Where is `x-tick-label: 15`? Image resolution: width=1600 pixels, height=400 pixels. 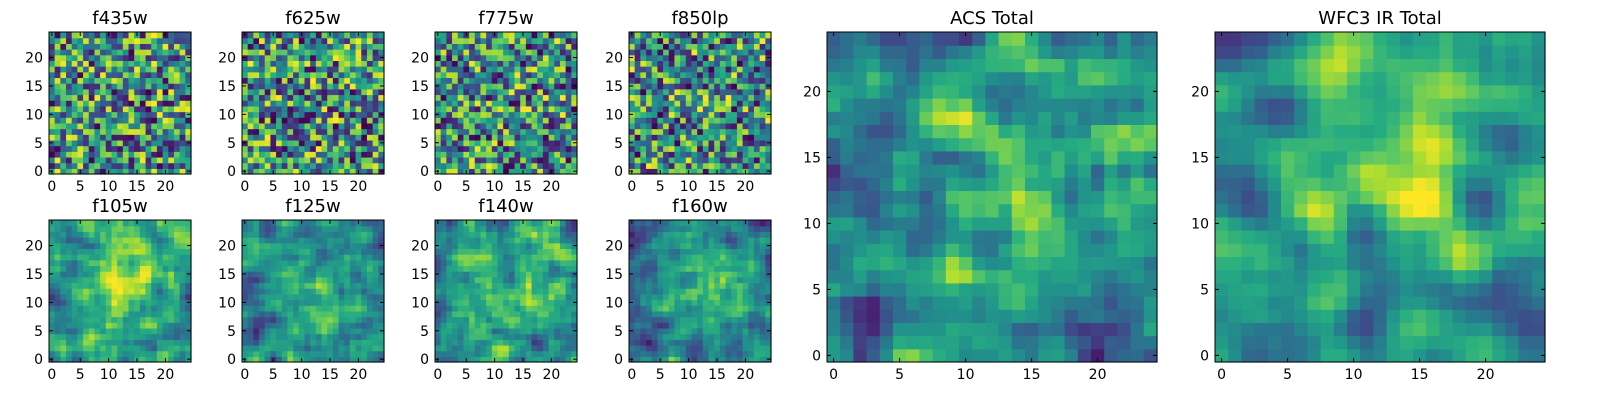
x-tick-label: 15 is located at coordinates (1420, 375).